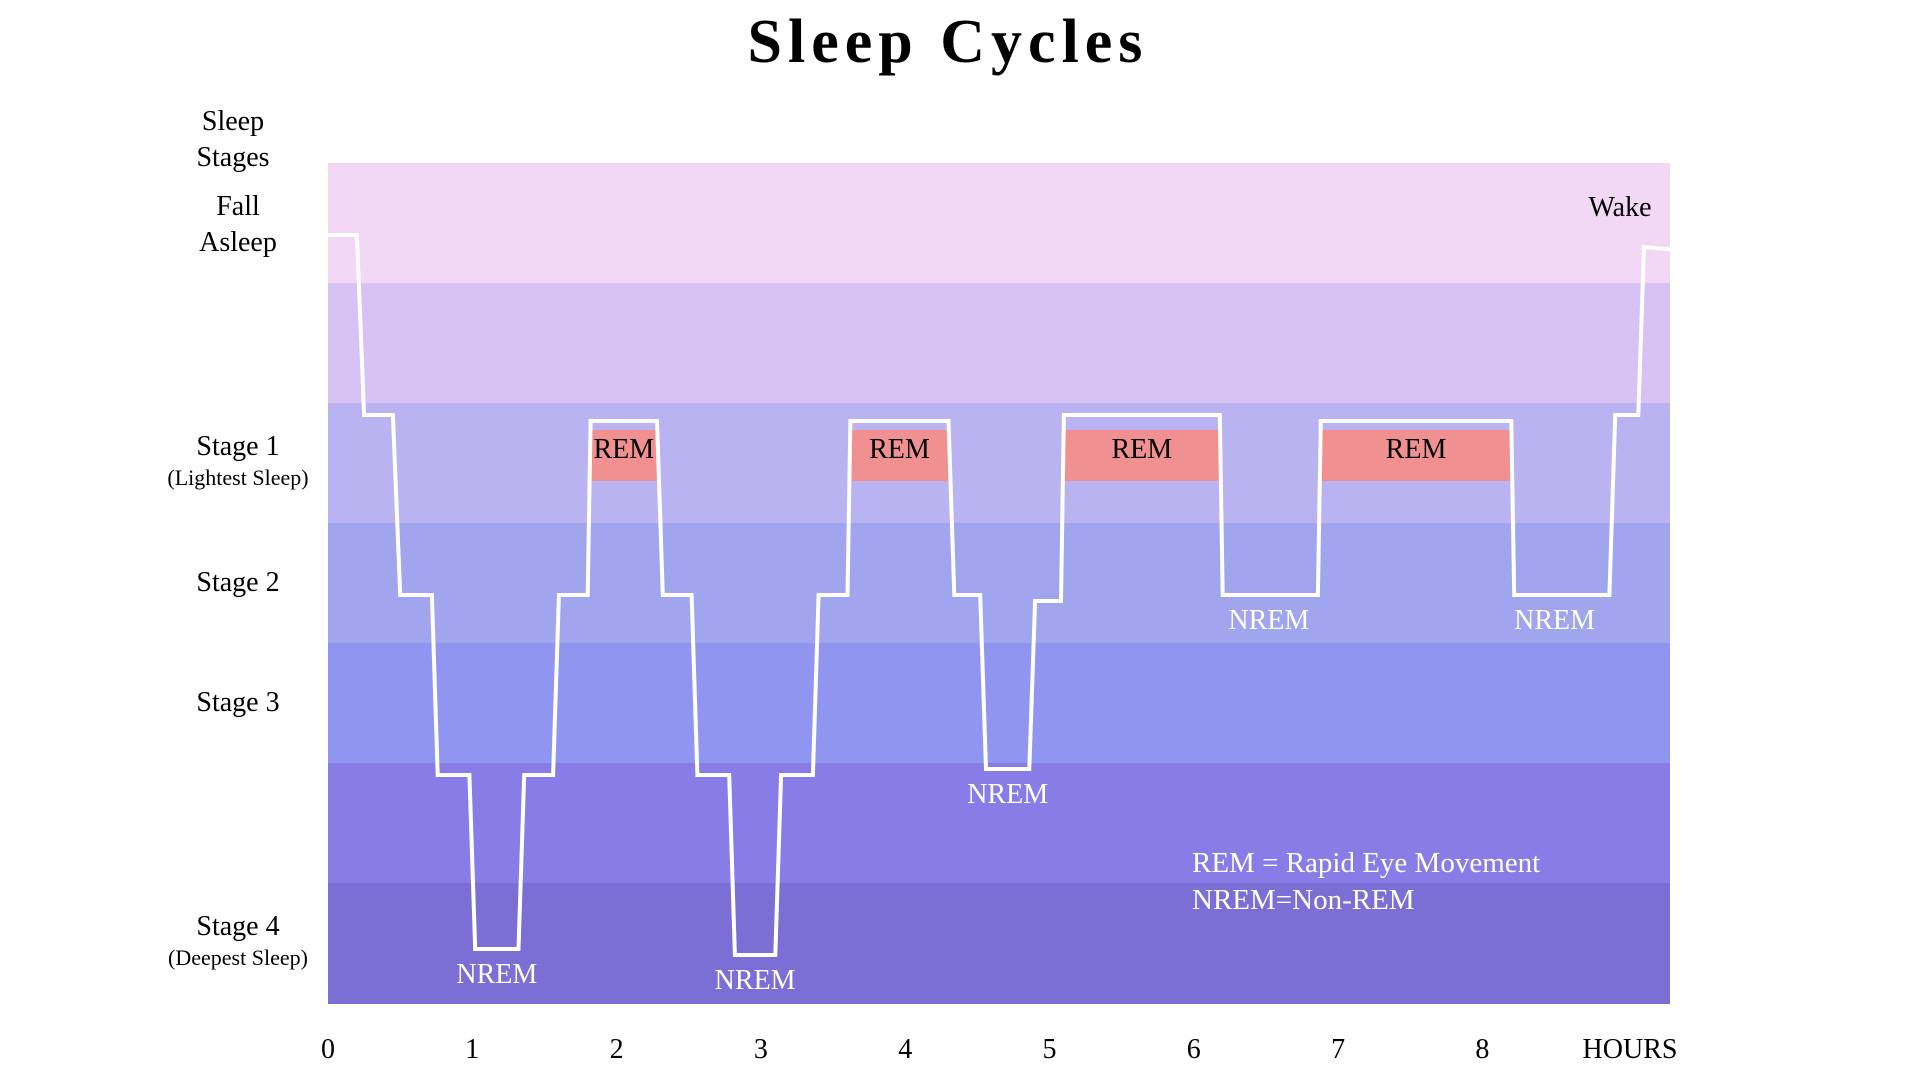 Image resolution: width=1920 pixels, height=1080 pixels. I want to click on stage-label-line: Stage 4, so click(237, 926).